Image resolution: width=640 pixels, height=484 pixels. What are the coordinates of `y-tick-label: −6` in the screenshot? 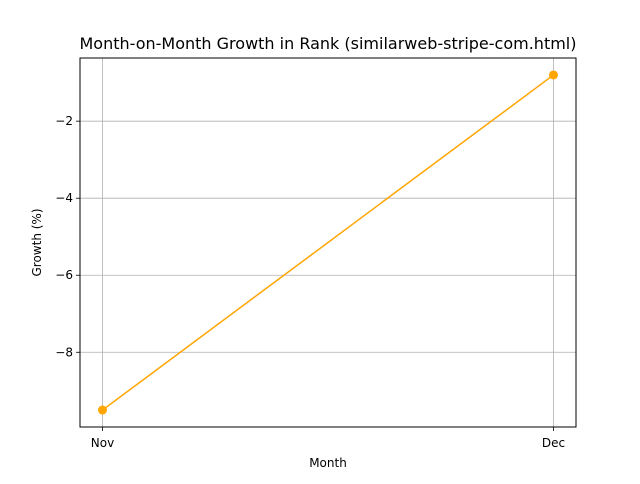 It's located at (64, 275).